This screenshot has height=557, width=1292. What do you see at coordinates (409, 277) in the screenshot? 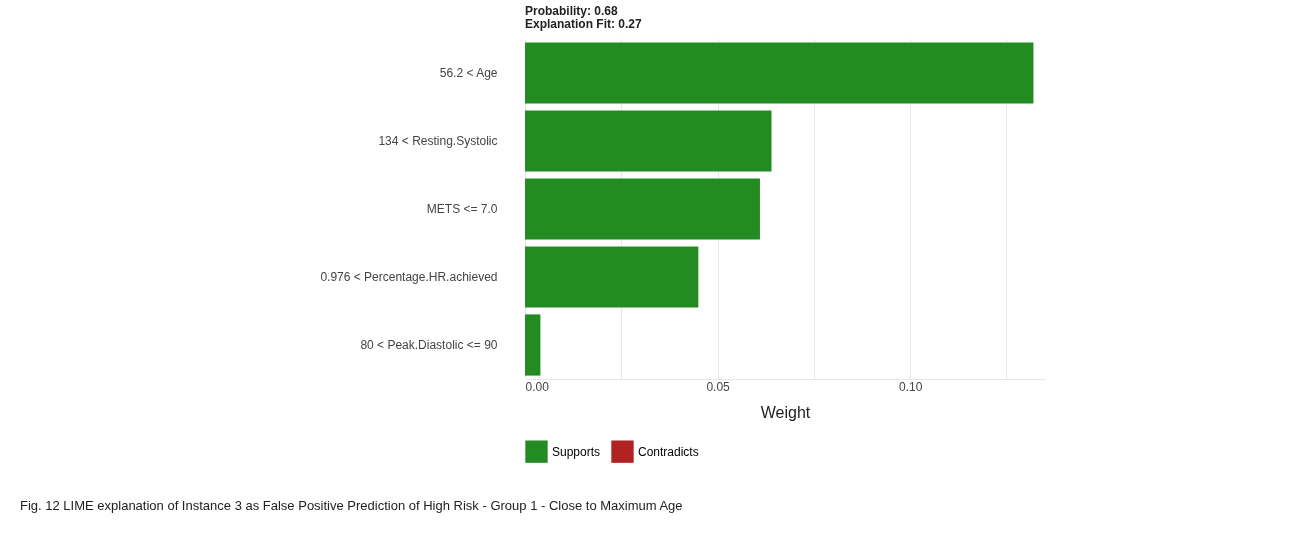
I see `y-tick-label: 0.976 < Percentage.HR.achieved` at bounding box center [409, 277].